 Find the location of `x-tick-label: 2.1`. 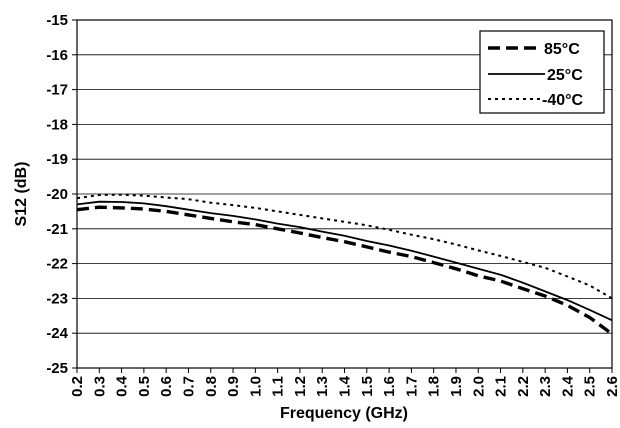

x-tick-label: 2.1 is located at coordinates (501, 386).